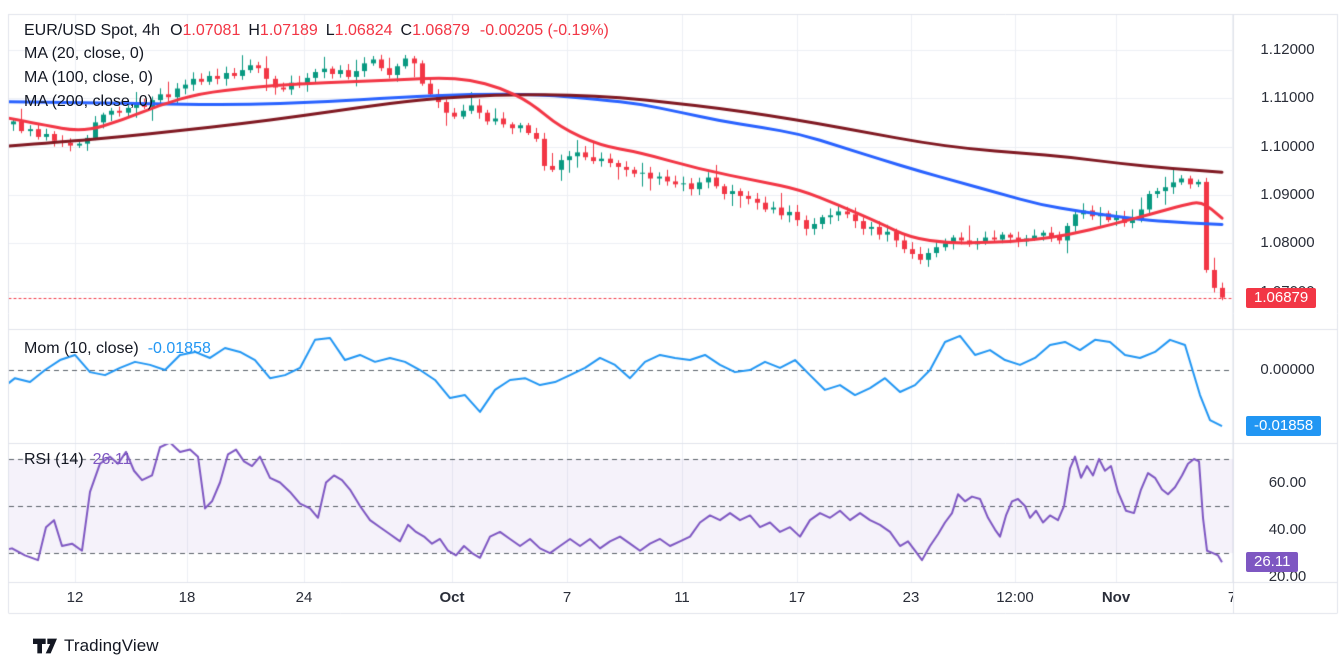  I want to click on time-tick-label: 24, so click(304, 597).